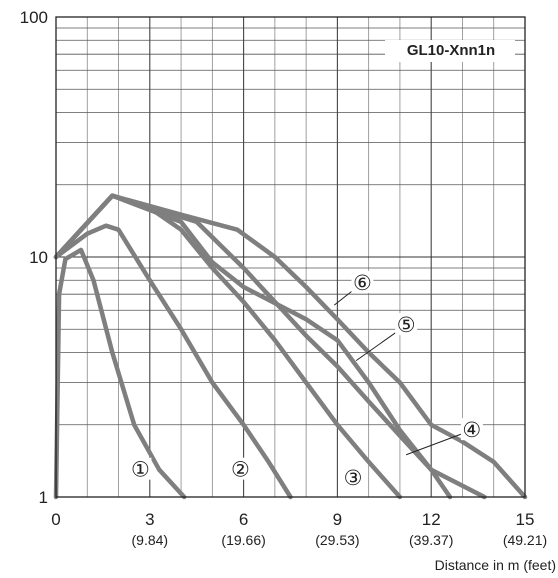 The image size is (558, 578). What do you see at coordinates (525, 519) in the screenshot?
I see `x-tick-label: 15` at bounding box center [525, 519].